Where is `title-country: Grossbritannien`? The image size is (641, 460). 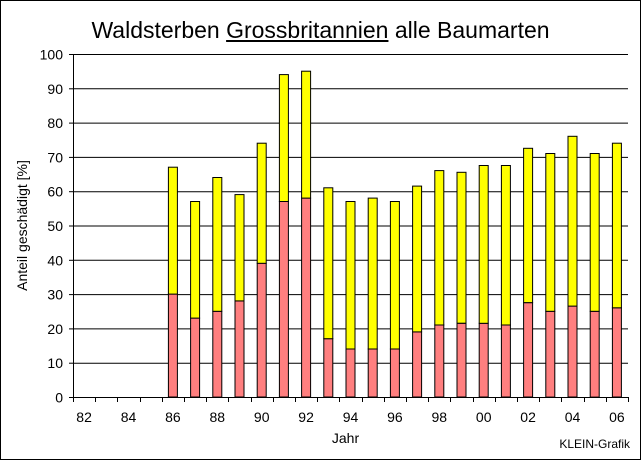
title-country: Grossbritannien is located at coordinates (307, 30).